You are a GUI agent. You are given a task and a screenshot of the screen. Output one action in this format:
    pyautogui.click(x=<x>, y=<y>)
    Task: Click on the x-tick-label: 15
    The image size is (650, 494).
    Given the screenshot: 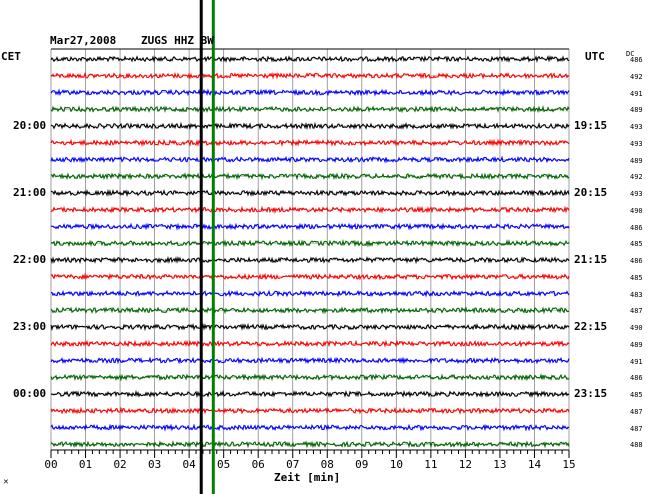 What is the action you would take?
    pyautogui.click(x=569, y=464)
    